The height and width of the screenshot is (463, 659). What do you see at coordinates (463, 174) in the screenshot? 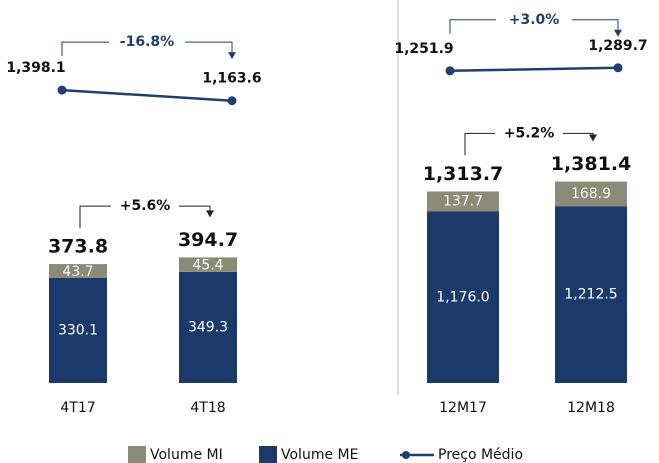
I see `total-label: 1,313.7` at bounding box center [463, 174].